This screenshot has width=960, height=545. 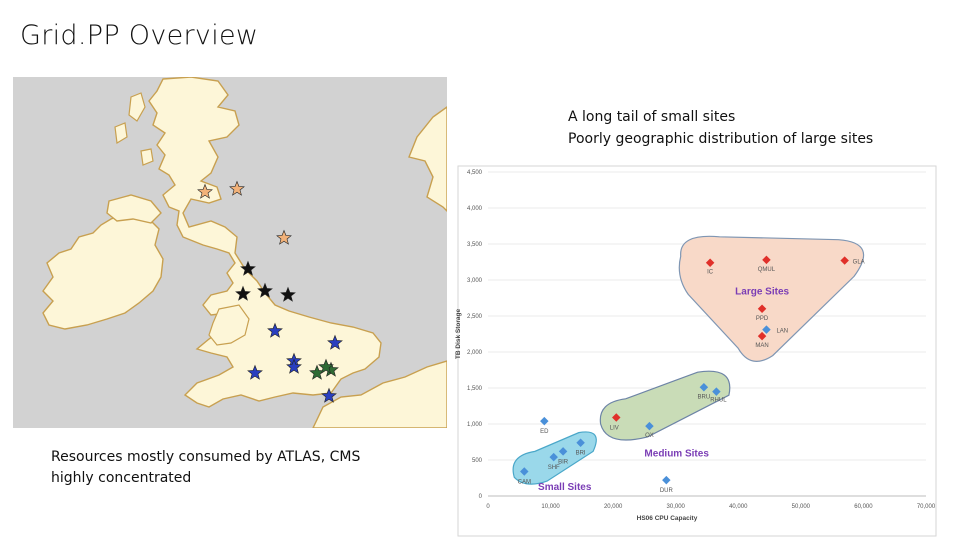 What do you see at coordinates (738, 507) in the screenshot?
I see `x-tick-label: 40,000` at bounding box center [738, 507].